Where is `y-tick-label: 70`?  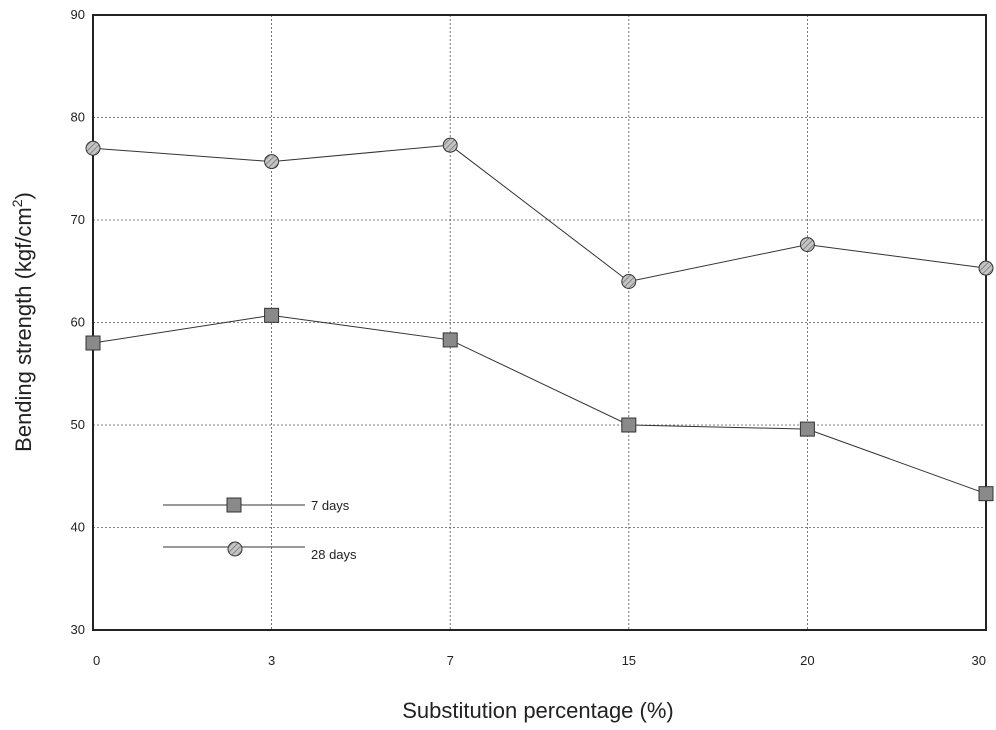
y-tick-label: 70 is located at coordinates (78, 219).